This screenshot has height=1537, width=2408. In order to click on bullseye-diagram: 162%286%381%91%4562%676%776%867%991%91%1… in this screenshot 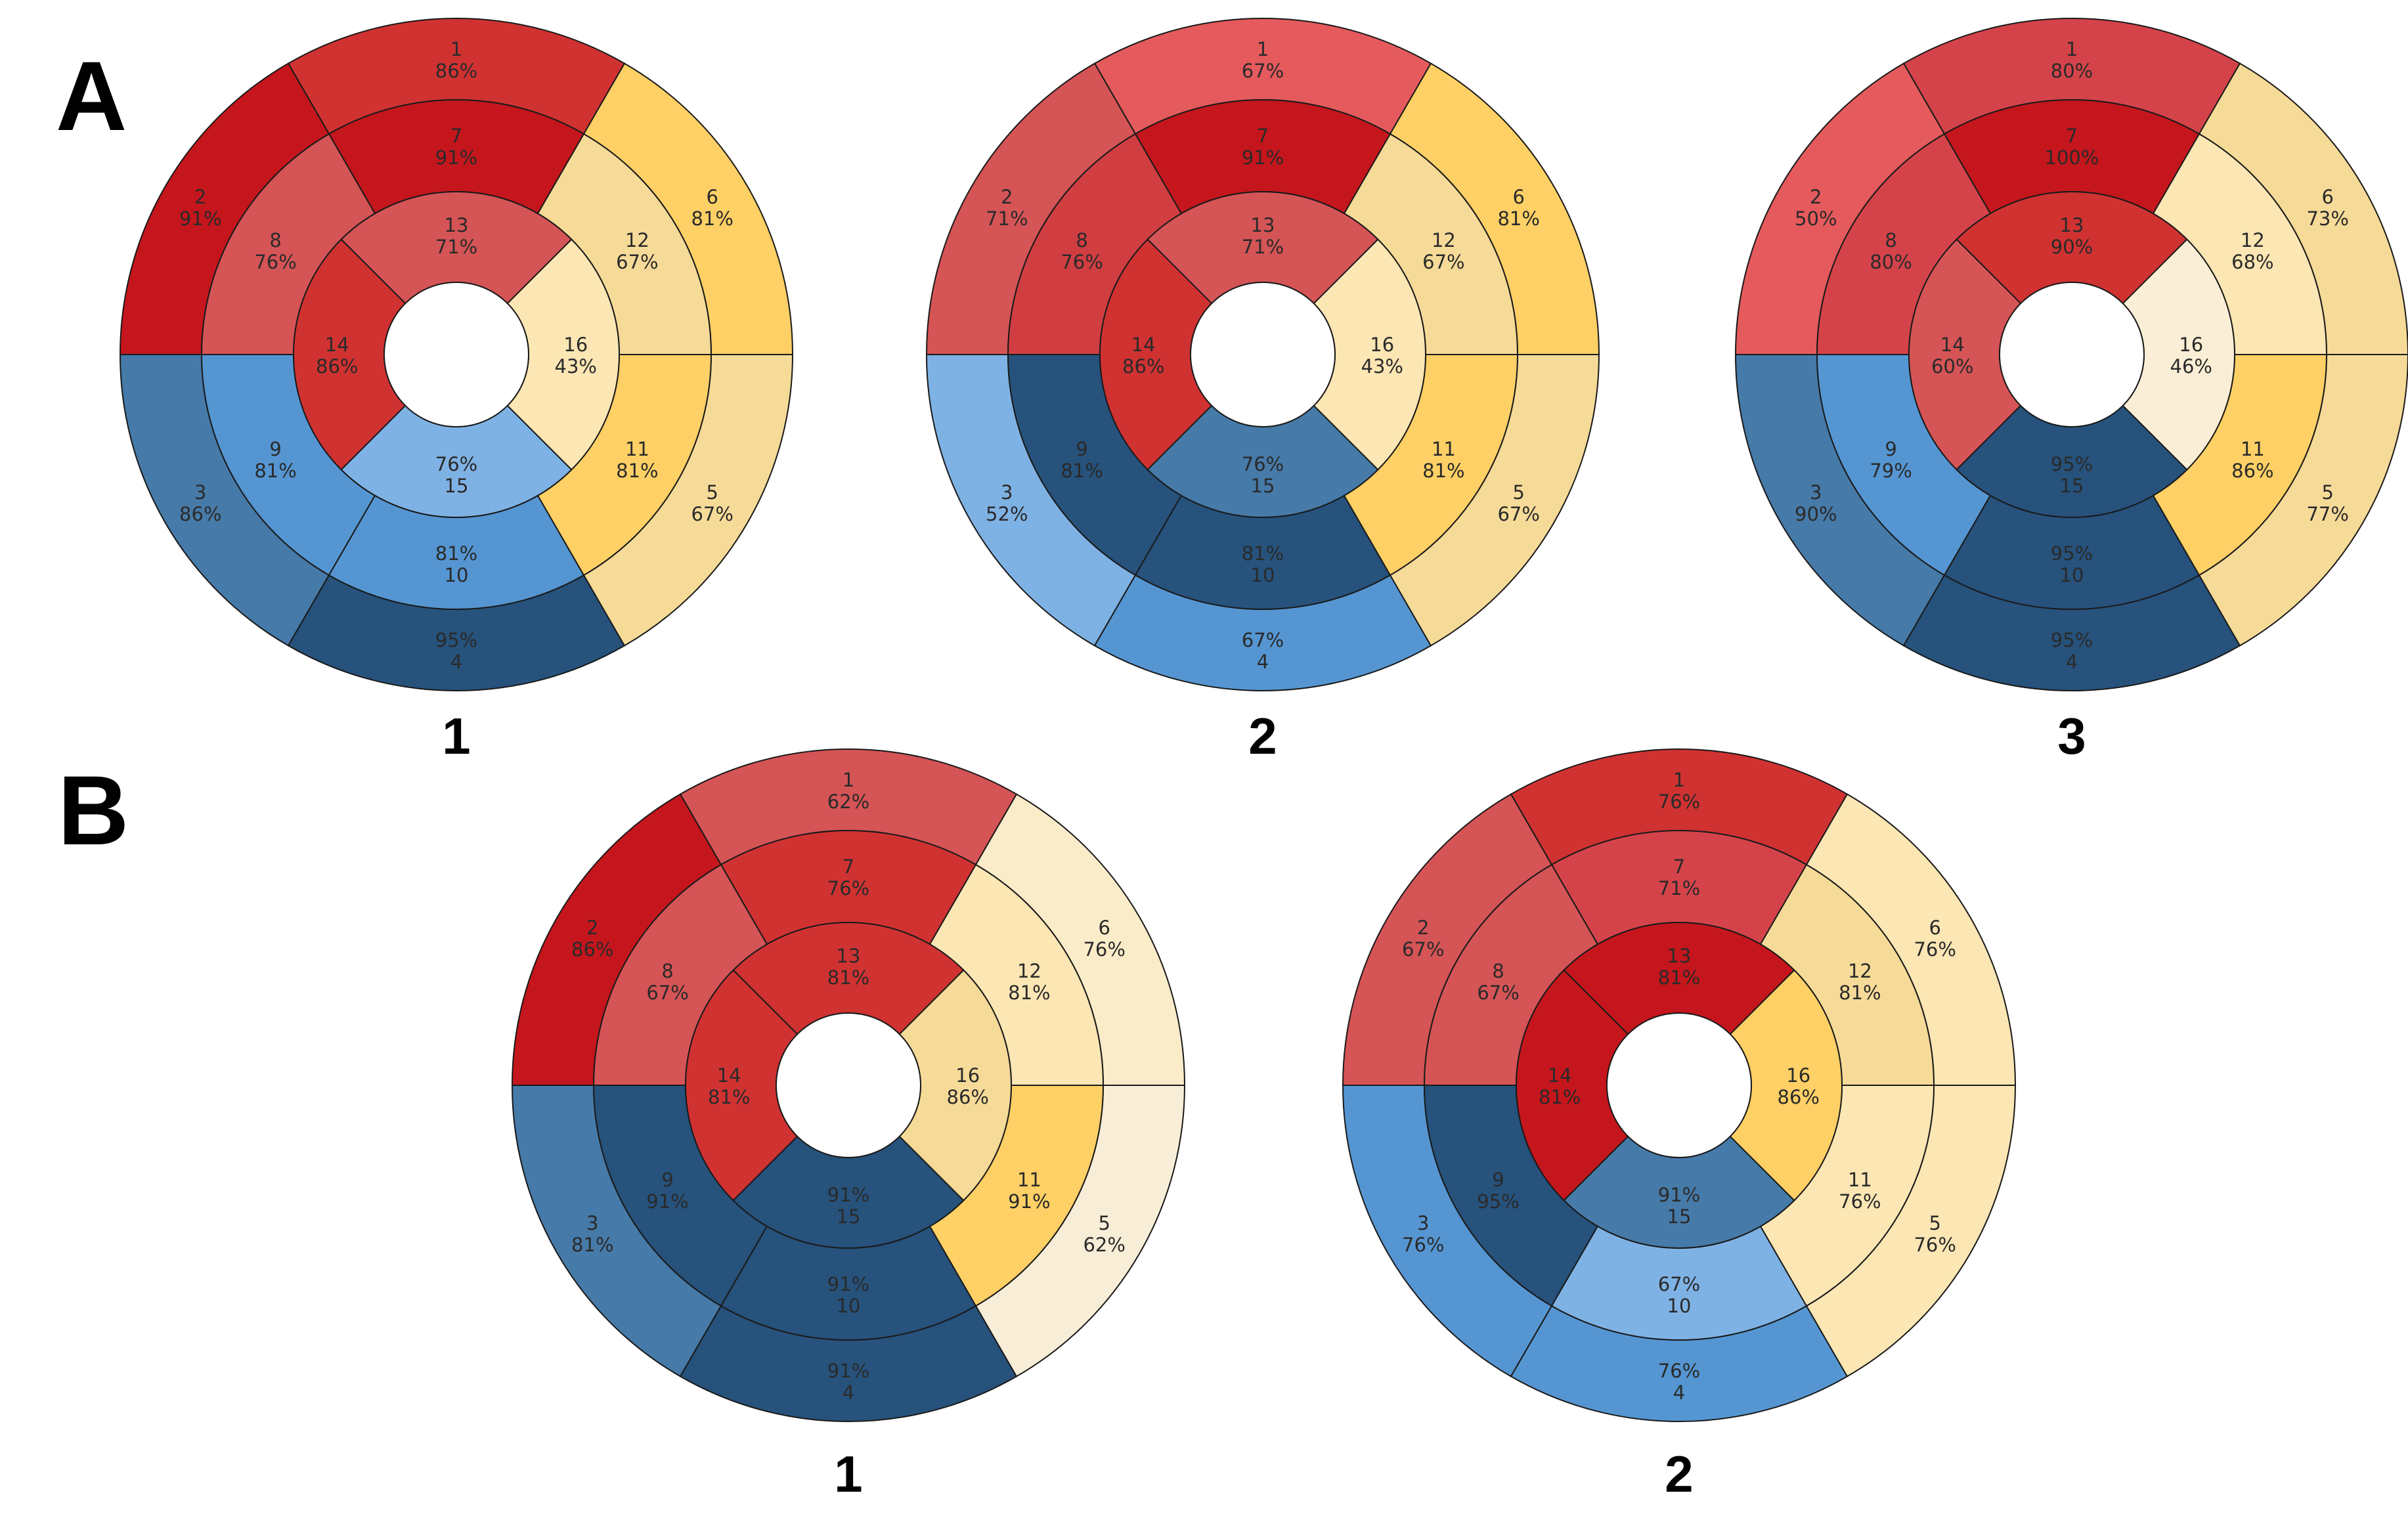, I will do `click(848, 1125)`.